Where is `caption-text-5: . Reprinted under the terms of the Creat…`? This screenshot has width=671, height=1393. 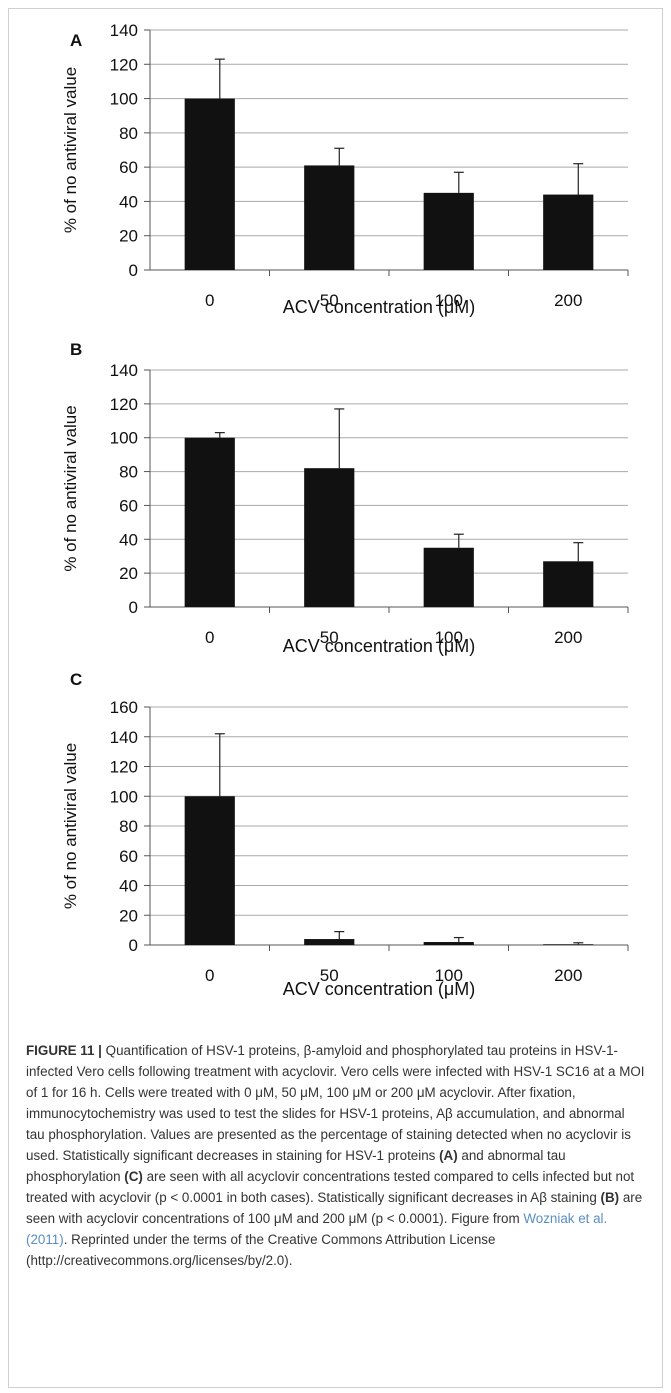 caption-text-5: . Reprinted under the terms of the Creat… is located at coordinates (261, 1250).